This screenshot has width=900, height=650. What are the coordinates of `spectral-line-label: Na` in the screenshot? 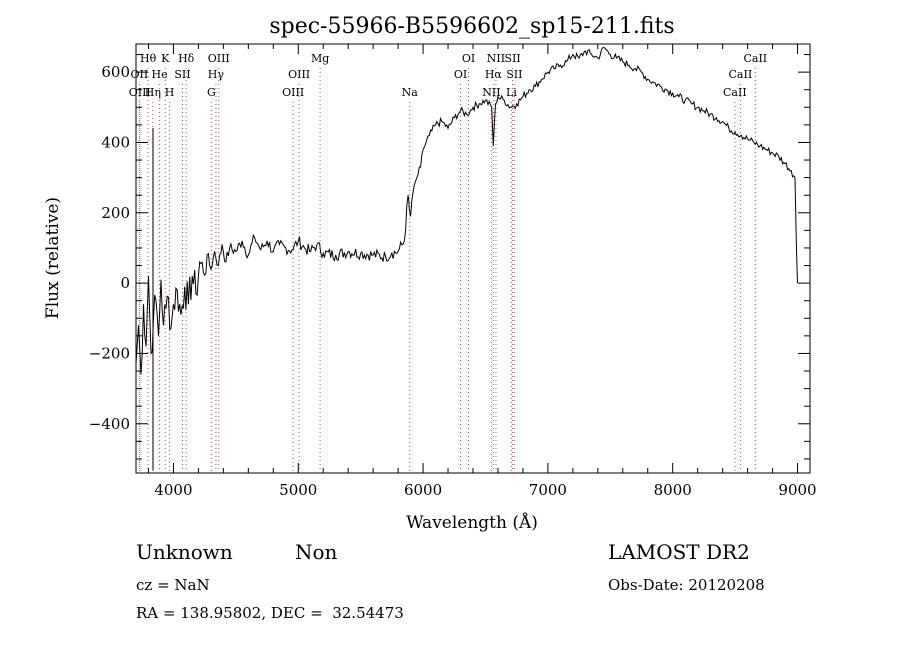 It's located at (410, 92).